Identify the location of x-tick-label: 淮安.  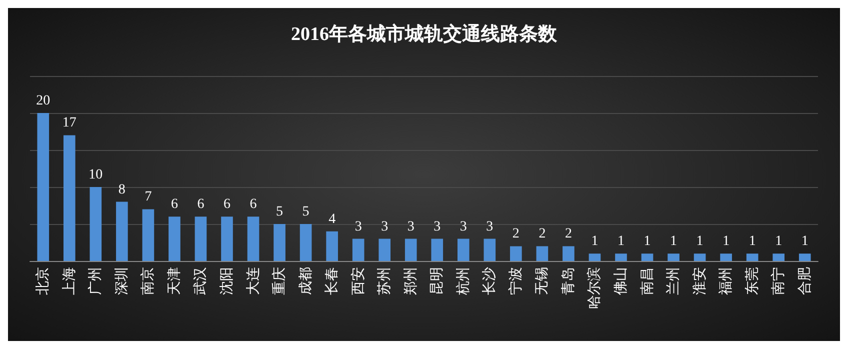
(700, 281).